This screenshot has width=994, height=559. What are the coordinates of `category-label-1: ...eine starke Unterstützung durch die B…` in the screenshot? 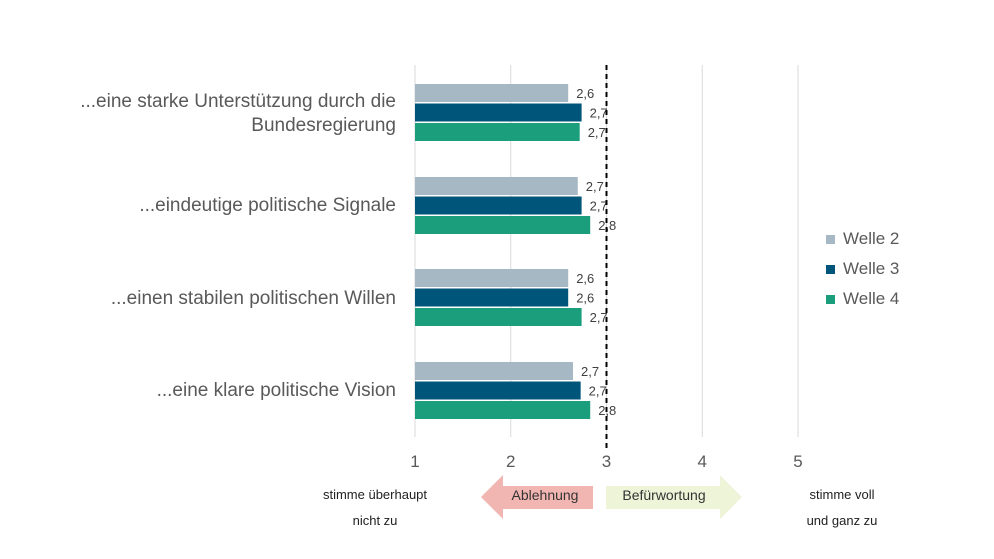 It's located at (238, 113).